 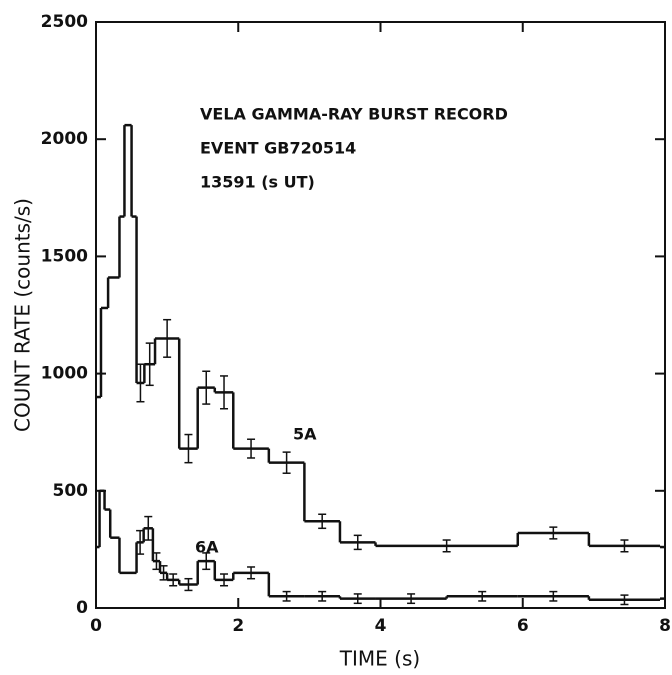 What do you see at coordinates (381, 626) in the screenshot?
I see `x-tick-label: 4` at bounding box center [381, 626].